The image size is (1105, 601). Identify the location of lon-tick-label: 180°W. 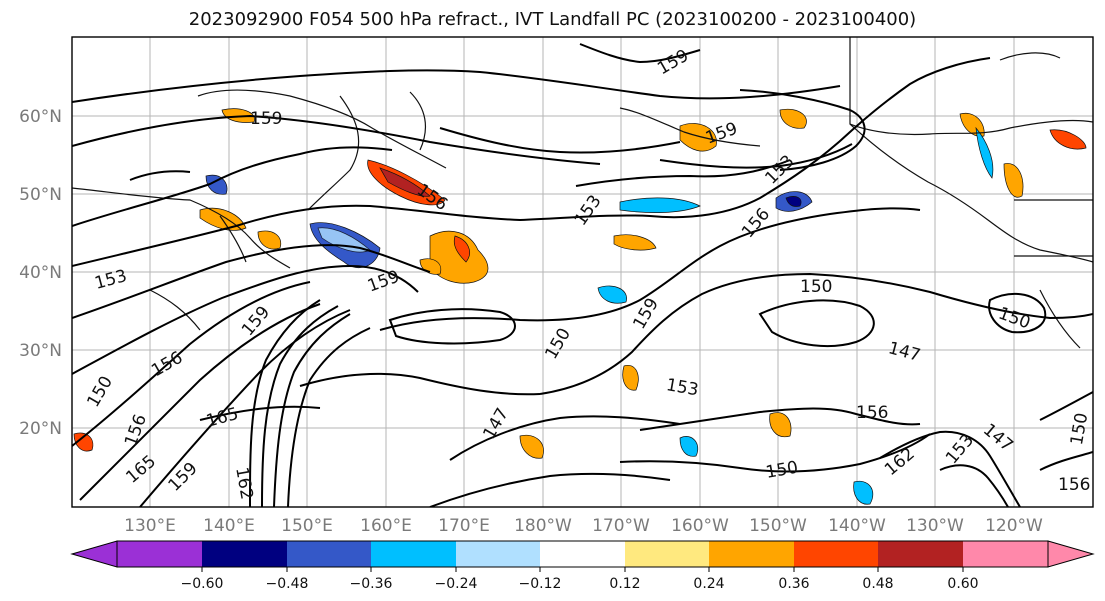
(543, 526).